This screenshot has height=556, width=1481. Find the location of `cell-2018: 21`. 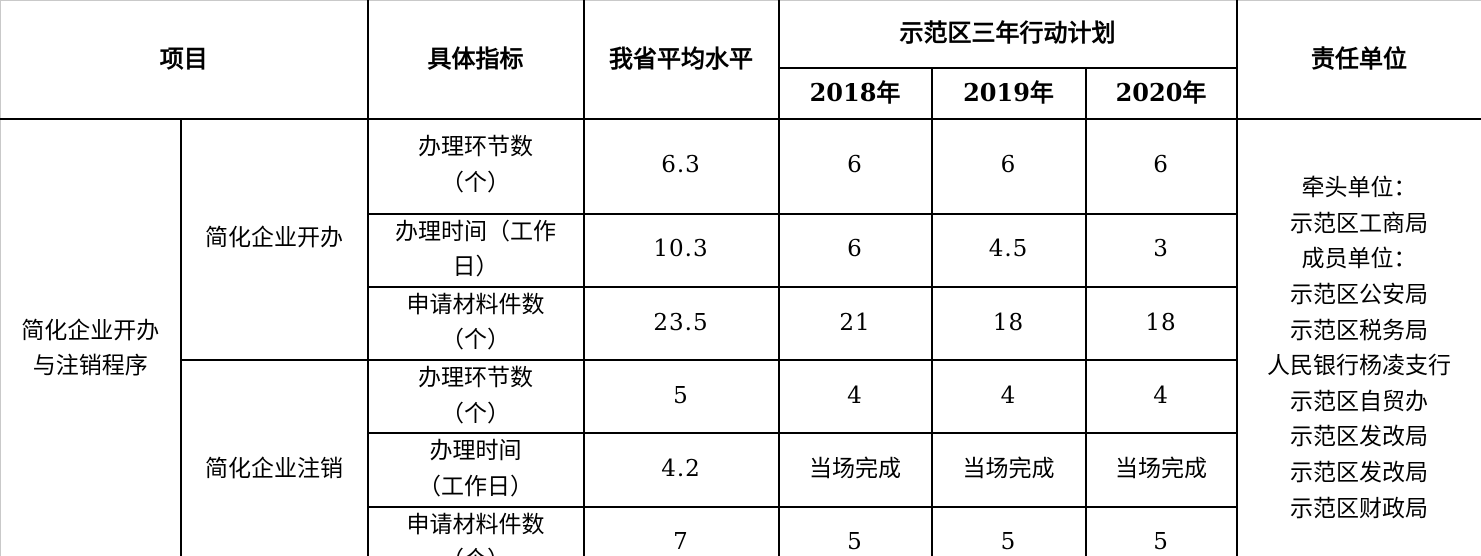

cell-2018: 21 is located at coordinates (855, 323).